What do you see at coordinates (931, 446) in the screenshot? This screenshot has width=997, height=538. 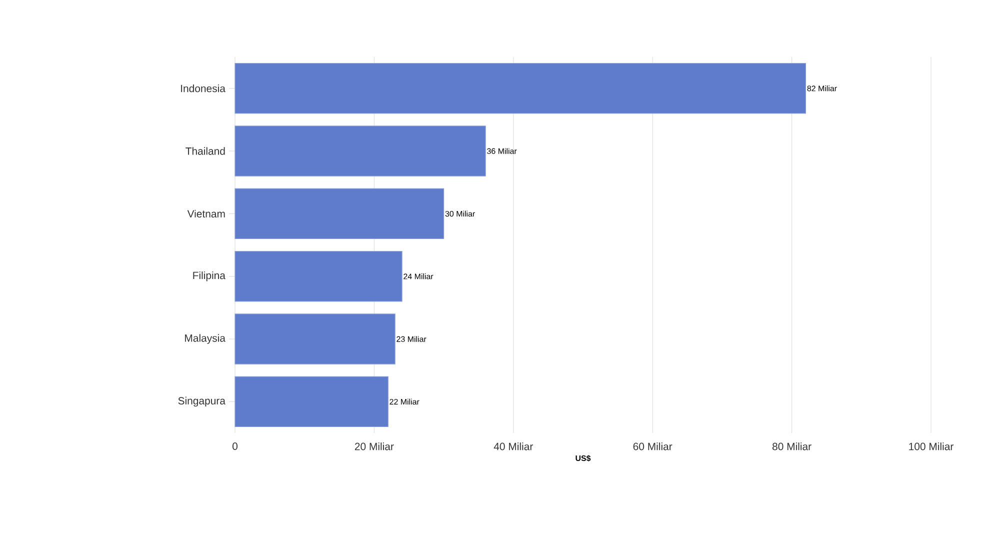 I see `x-tick-label: 100 Miliar` at bounding box center [931, 446].